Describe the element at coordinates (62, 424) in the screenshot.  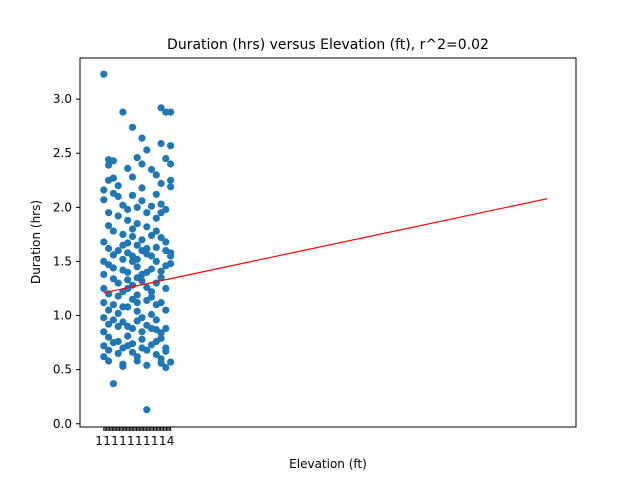
I see `y-tick-label: 0.0` at that location.